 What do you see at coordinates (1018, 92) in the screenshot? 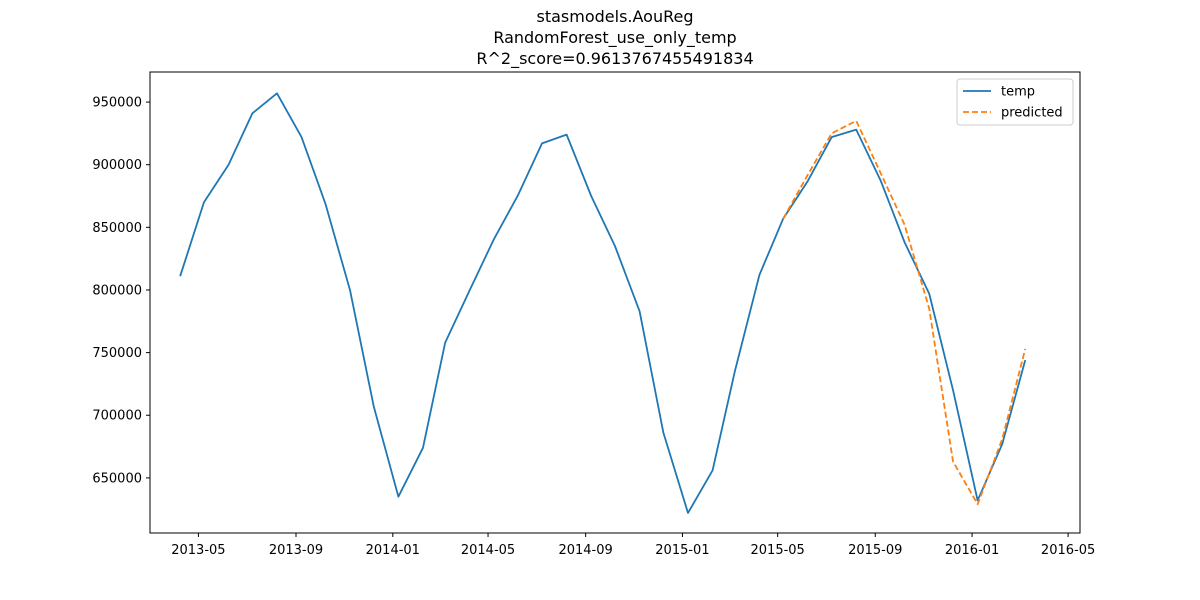
I see `legend-label-temp: temp` at bounding box center [1018, 92].